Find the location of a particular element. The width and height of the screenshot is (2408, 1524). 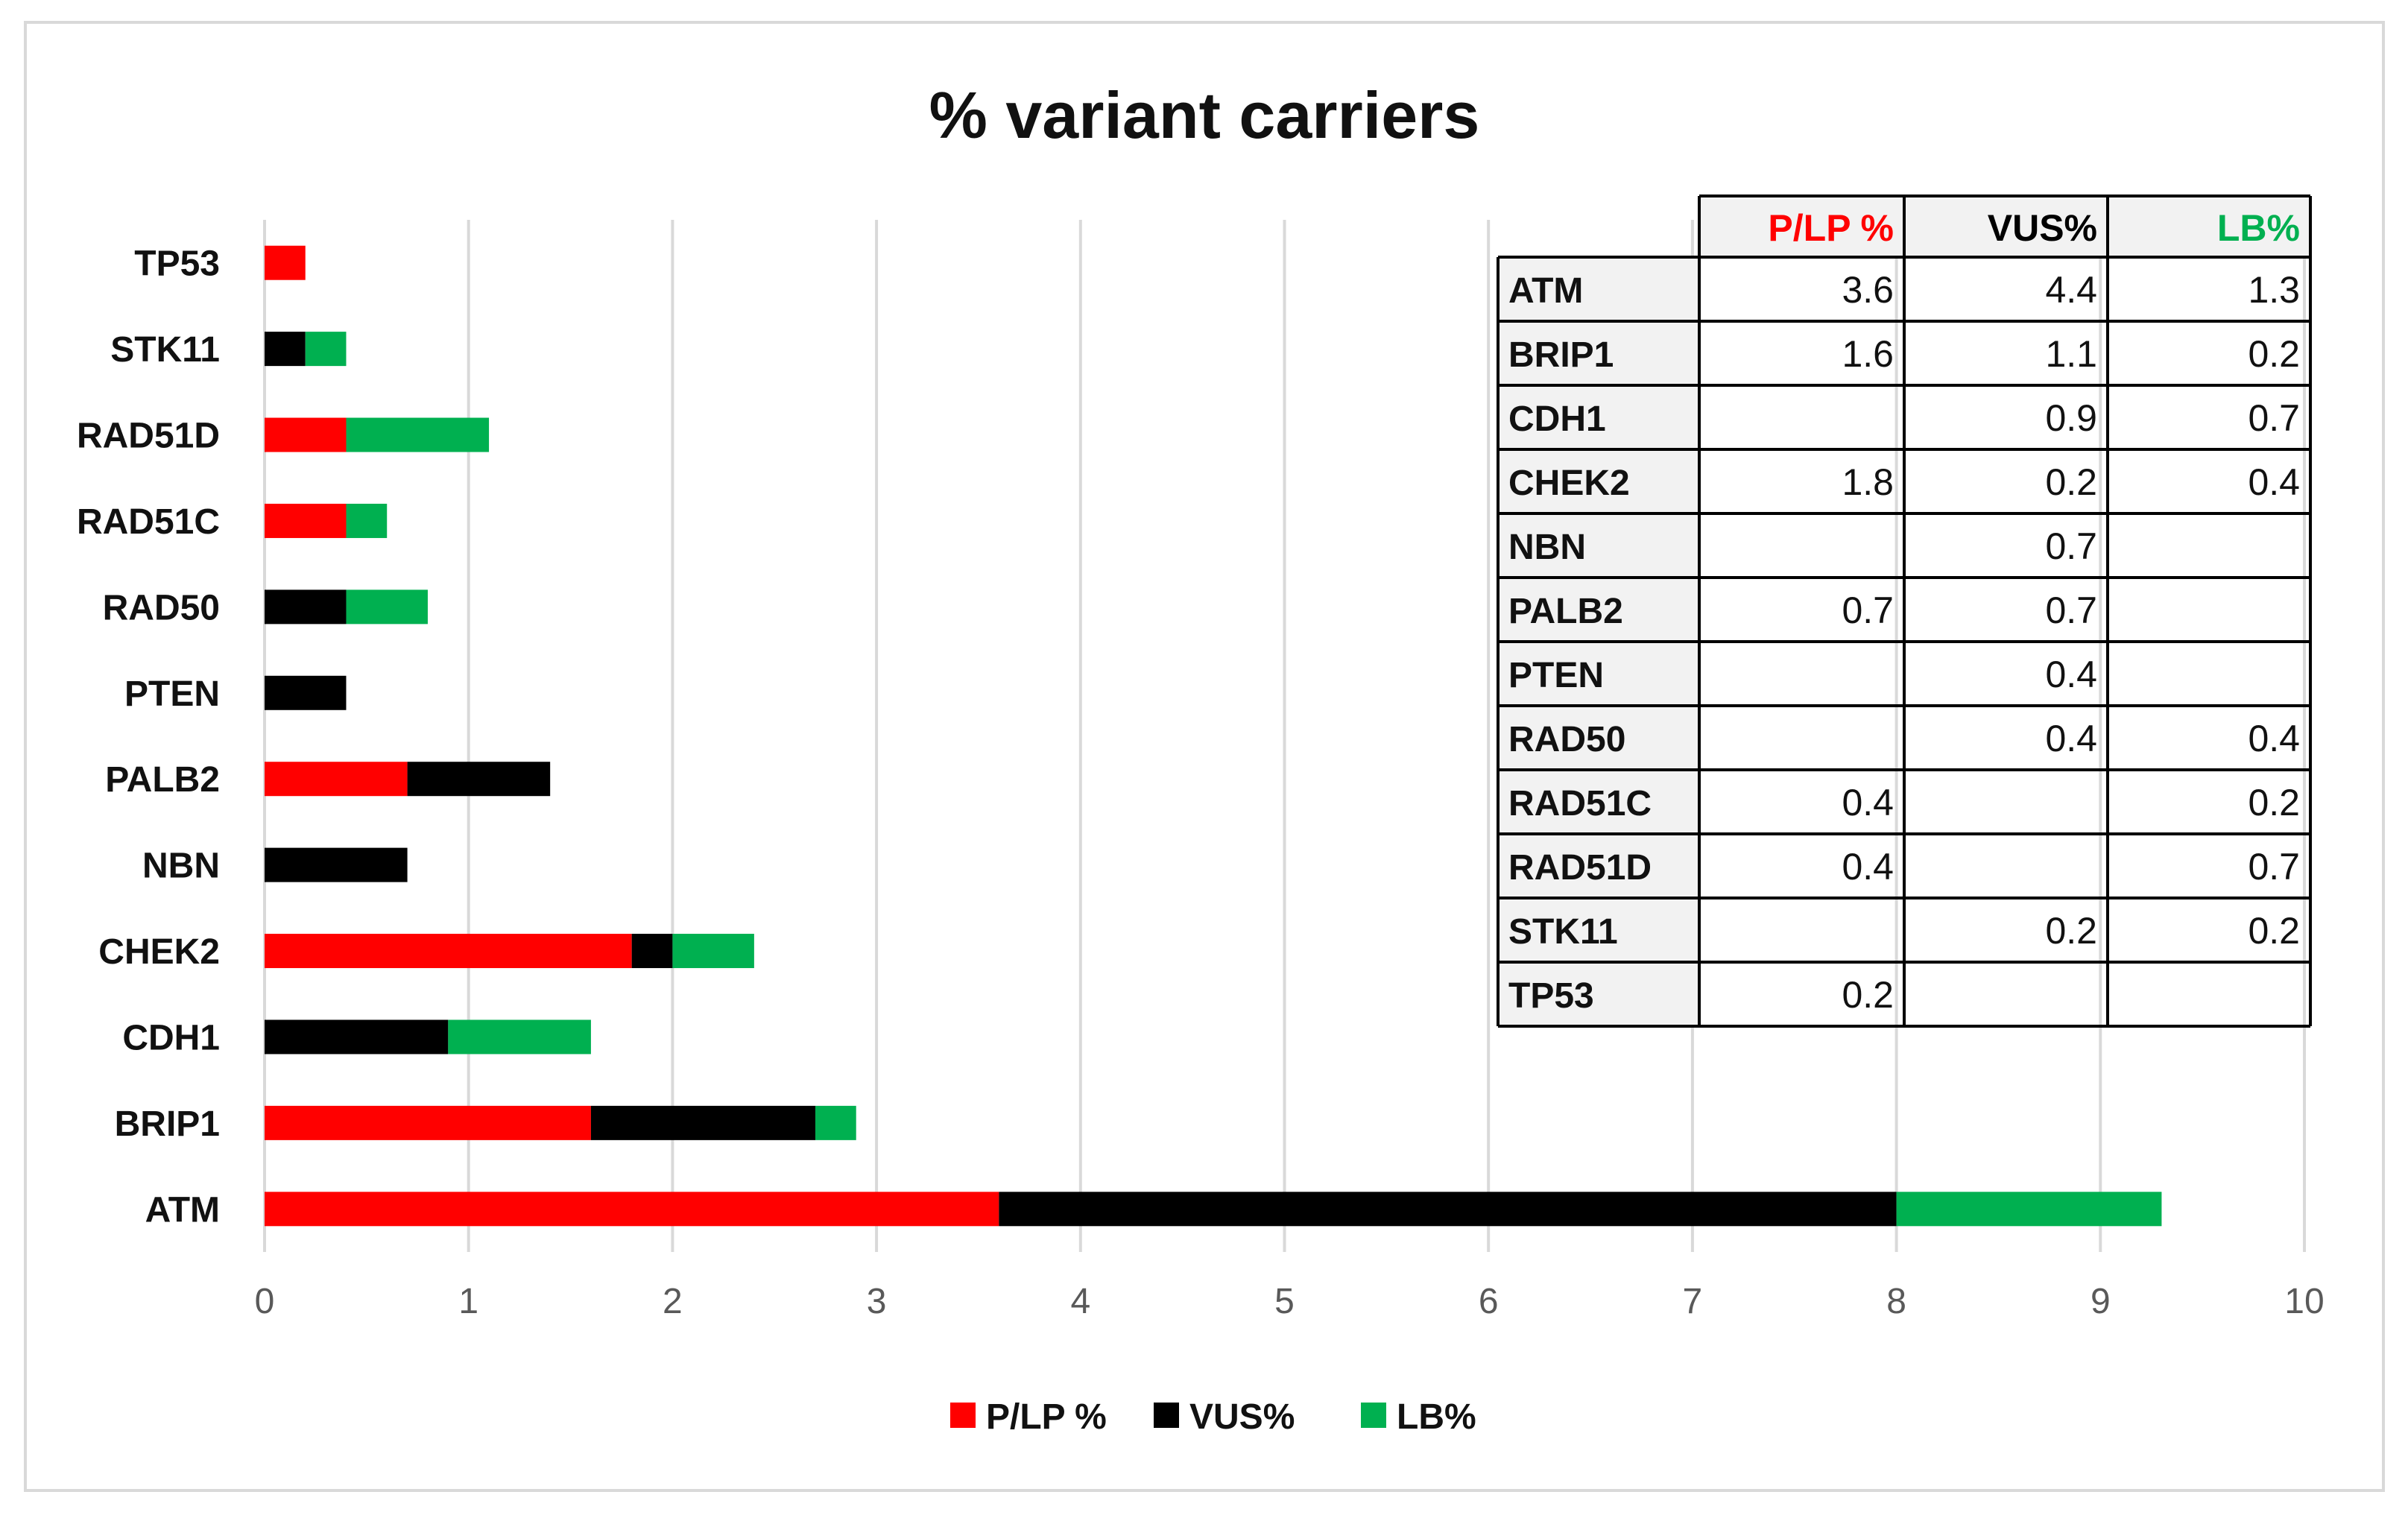

x-tick-label-1: 1 is located at coordinates (468, 1301).